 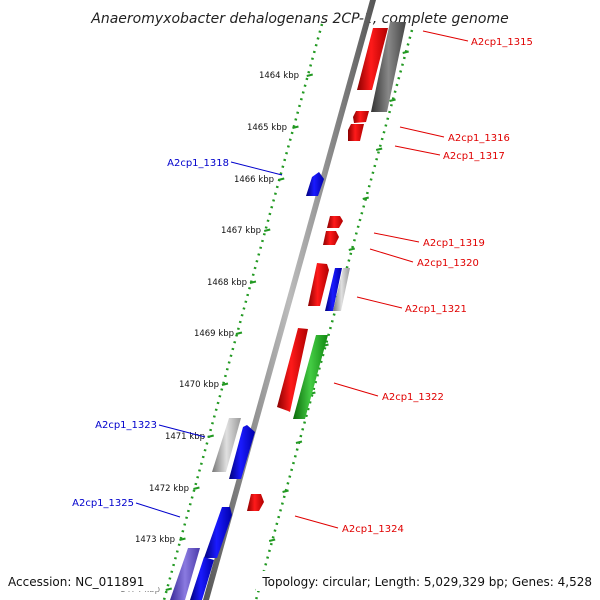 I want to click on gene-label-a2cp1-1323: A2cp1_1323, so click(x=126, y=425).